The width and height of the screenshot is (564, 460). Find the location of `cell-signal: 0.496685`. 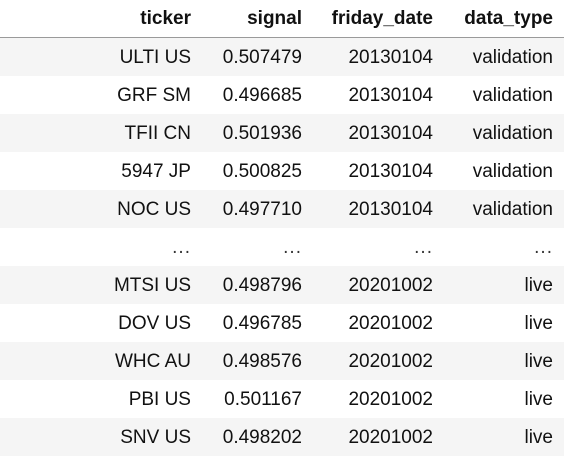

cell-signal: 0.496685 is located at coordinates (257, 95).